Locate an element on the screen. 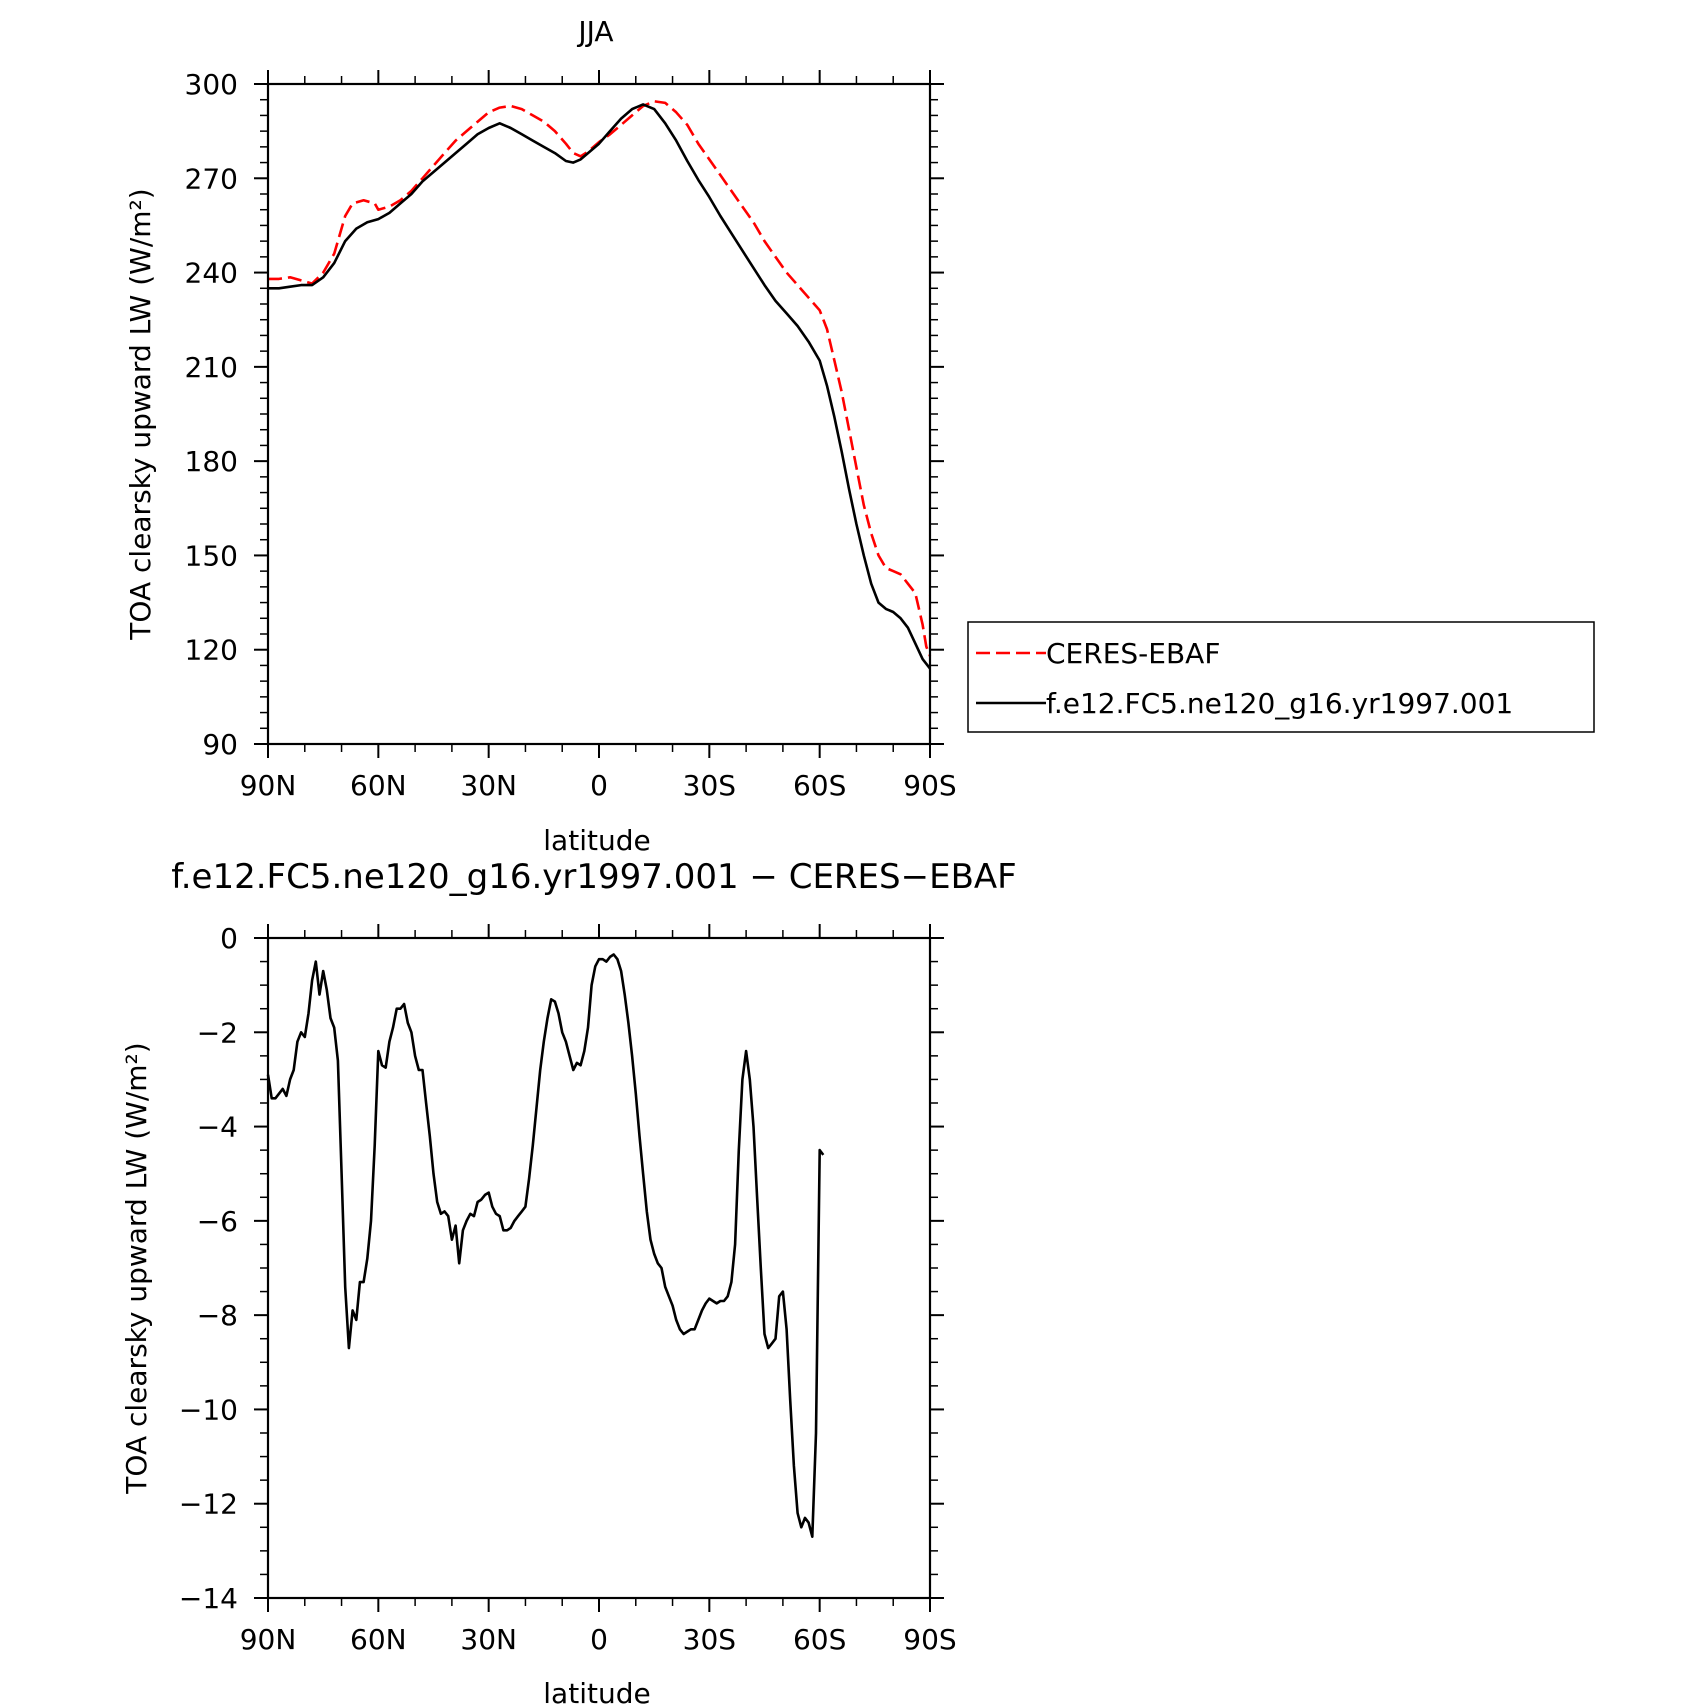 This screenshot has width=1694, height=1708. top-y-tick-label: 210 is located at coordinates (211, 367).